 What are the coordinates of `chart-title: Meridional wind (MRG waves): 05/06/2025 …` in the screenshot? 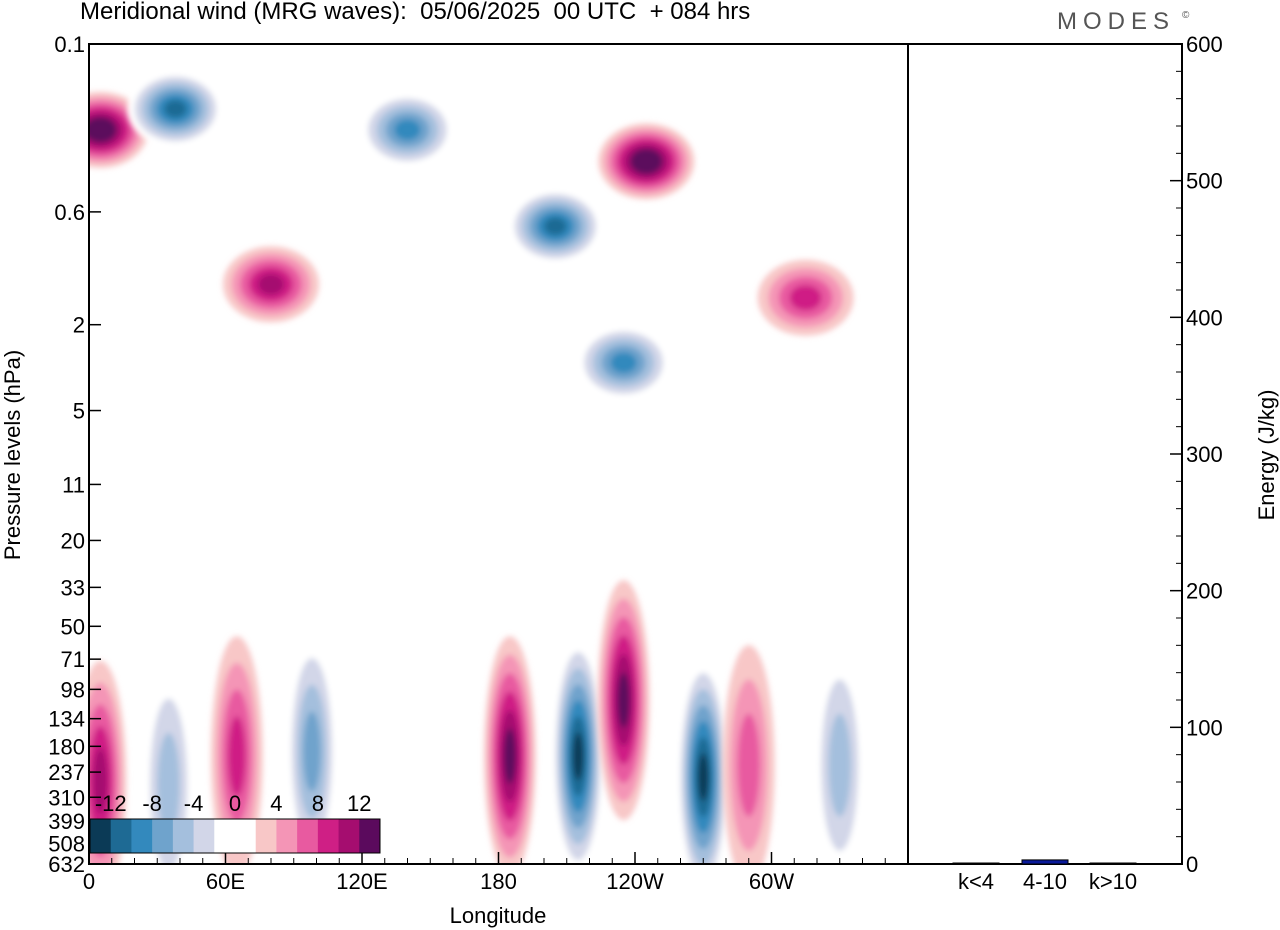 It's located at (415, 12).